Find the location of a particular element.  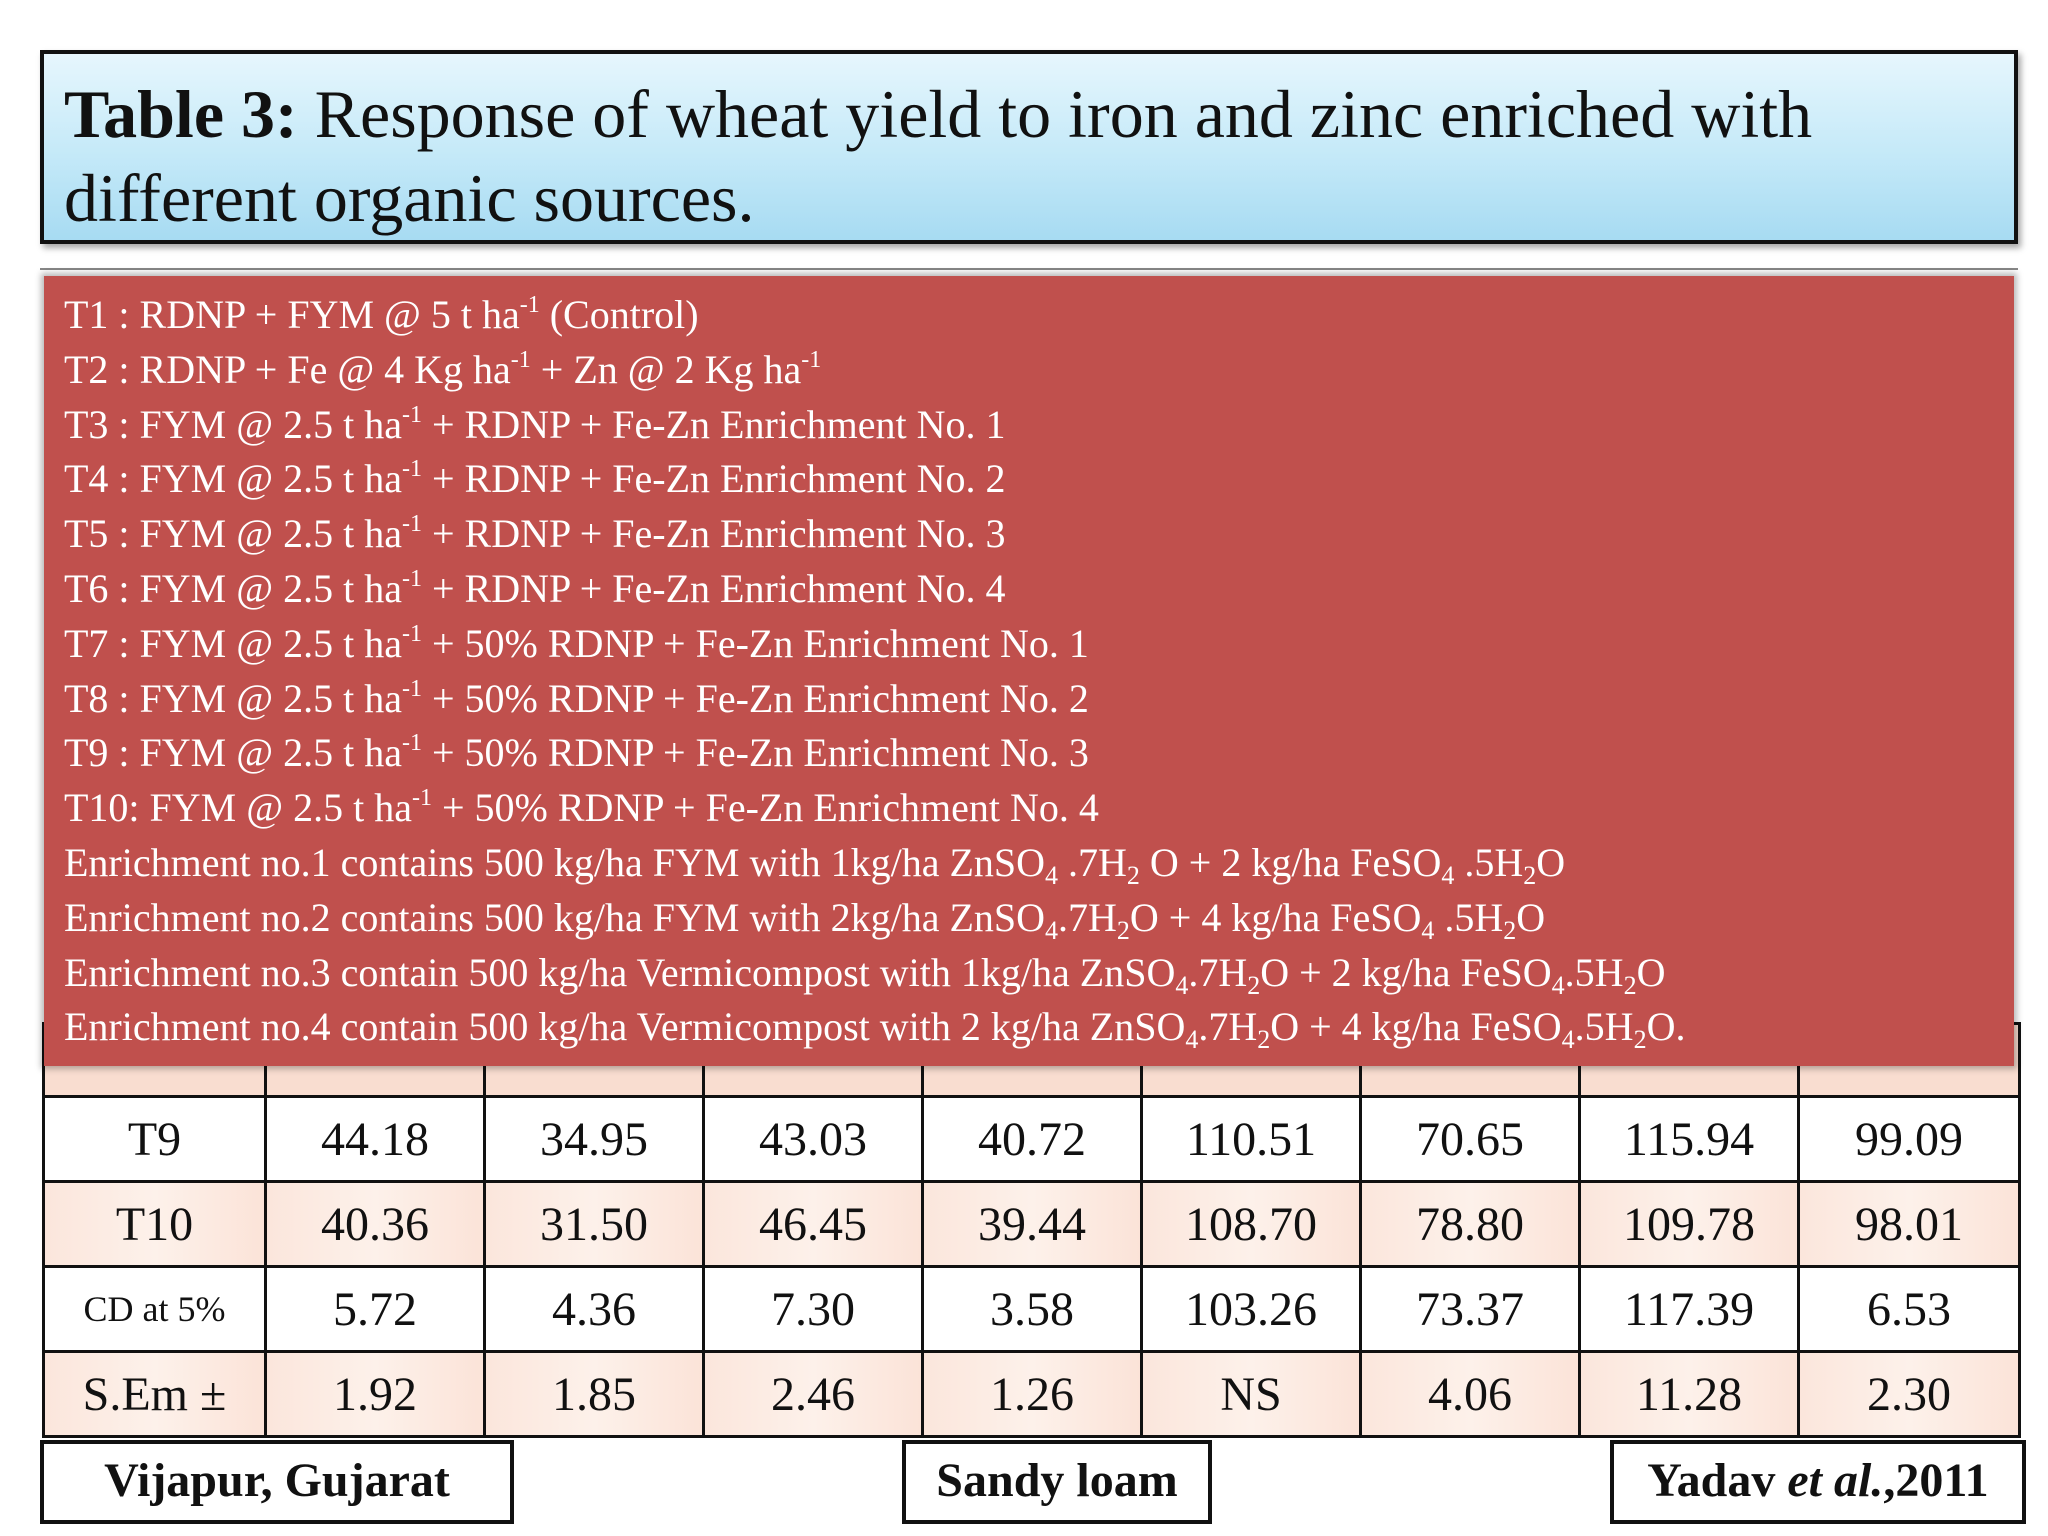

table-cell: 43.03 is located at coordinates (813, 1139).